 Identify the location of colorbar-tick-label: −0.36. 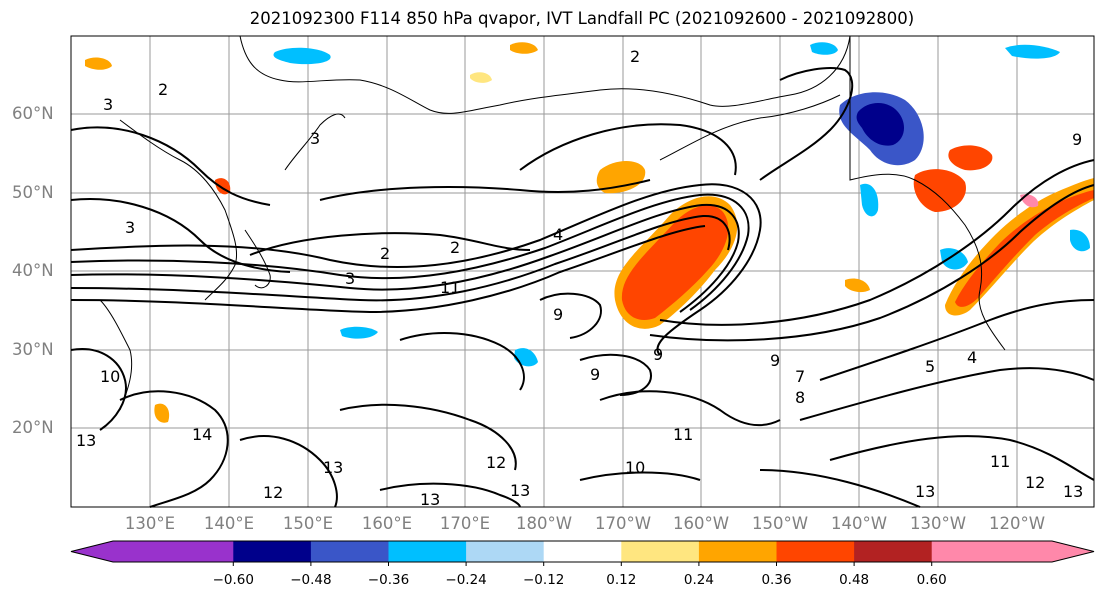
(388, 580).